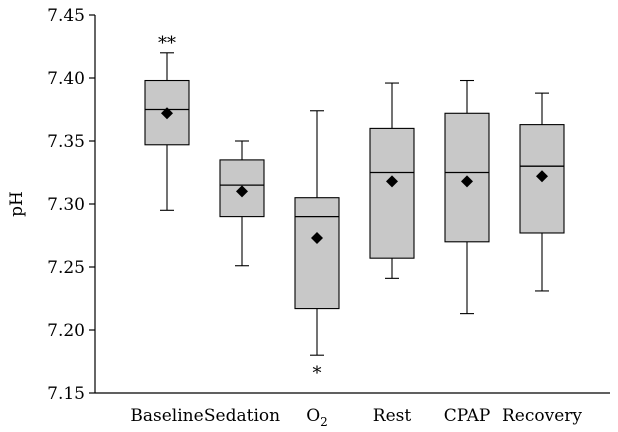 The image size is (618, 432). I want to click on box-group-baseline, so click(167, 131).